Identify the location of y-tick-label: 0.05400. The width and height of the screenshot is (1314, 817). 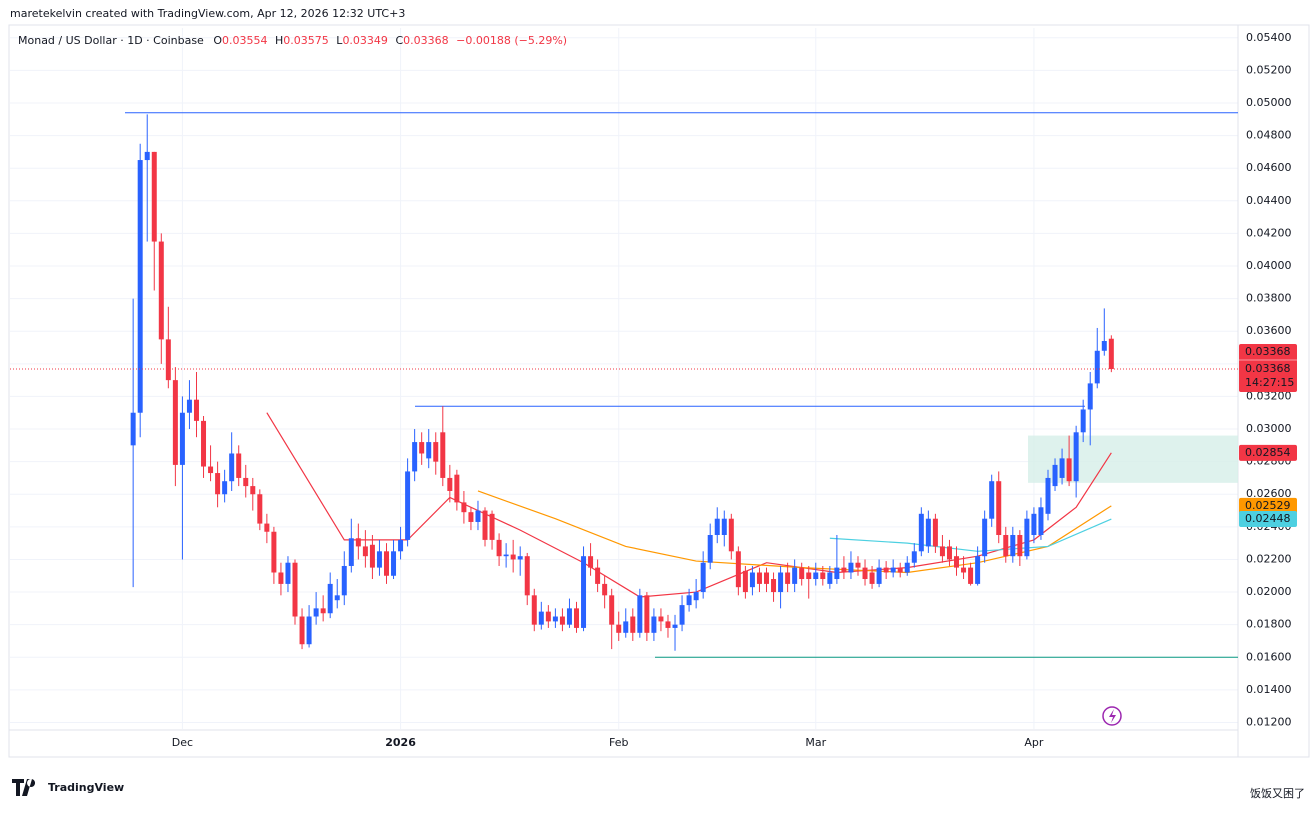
(1269, 37).